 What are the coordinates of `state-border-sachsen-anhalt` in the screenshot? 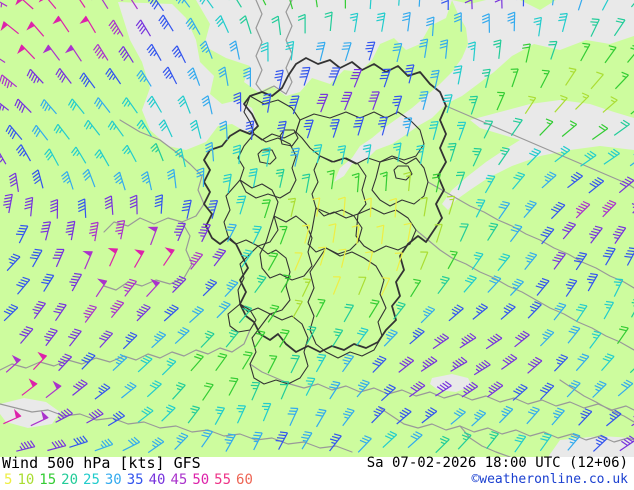 It's located at (339, 187).